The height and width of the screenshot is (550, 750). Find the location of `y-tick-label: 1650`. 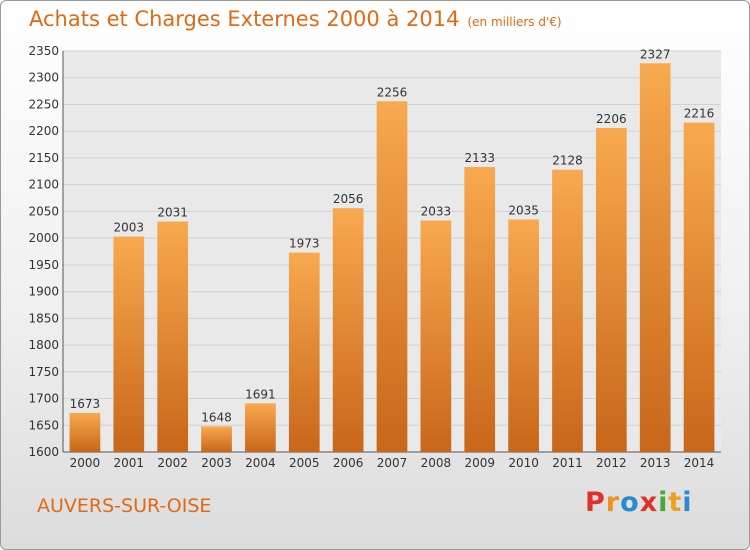

y-tick-label: 1650 is located at coordinates (43, 425).